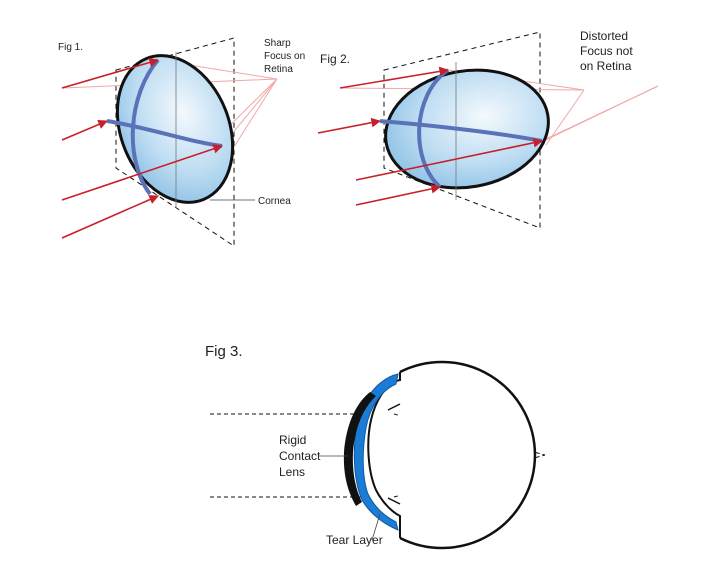 The height and width of the screenshot is (576, 720). I want to click on fig3-eyeball, so click(468, 455).